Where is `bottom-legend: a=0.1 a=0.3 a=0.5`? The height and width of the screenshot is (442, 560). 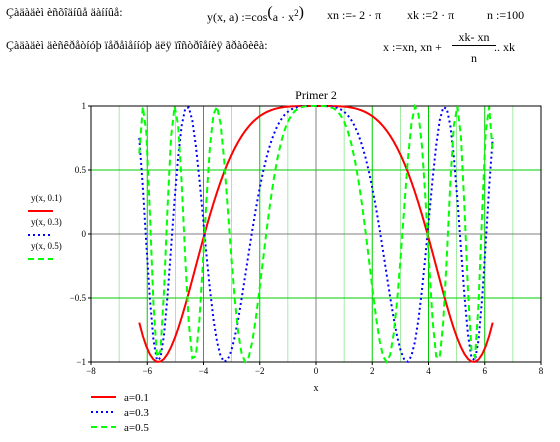 bottom-legend: a=0.1 a=0.3 a=0.5 is located at coordinates (120, 413).